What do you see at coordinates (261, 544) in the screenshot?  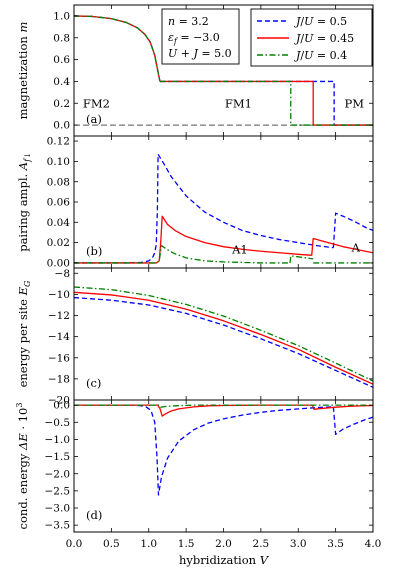 I see `xtick-label: 2.5` at bounding box center [261, 544].